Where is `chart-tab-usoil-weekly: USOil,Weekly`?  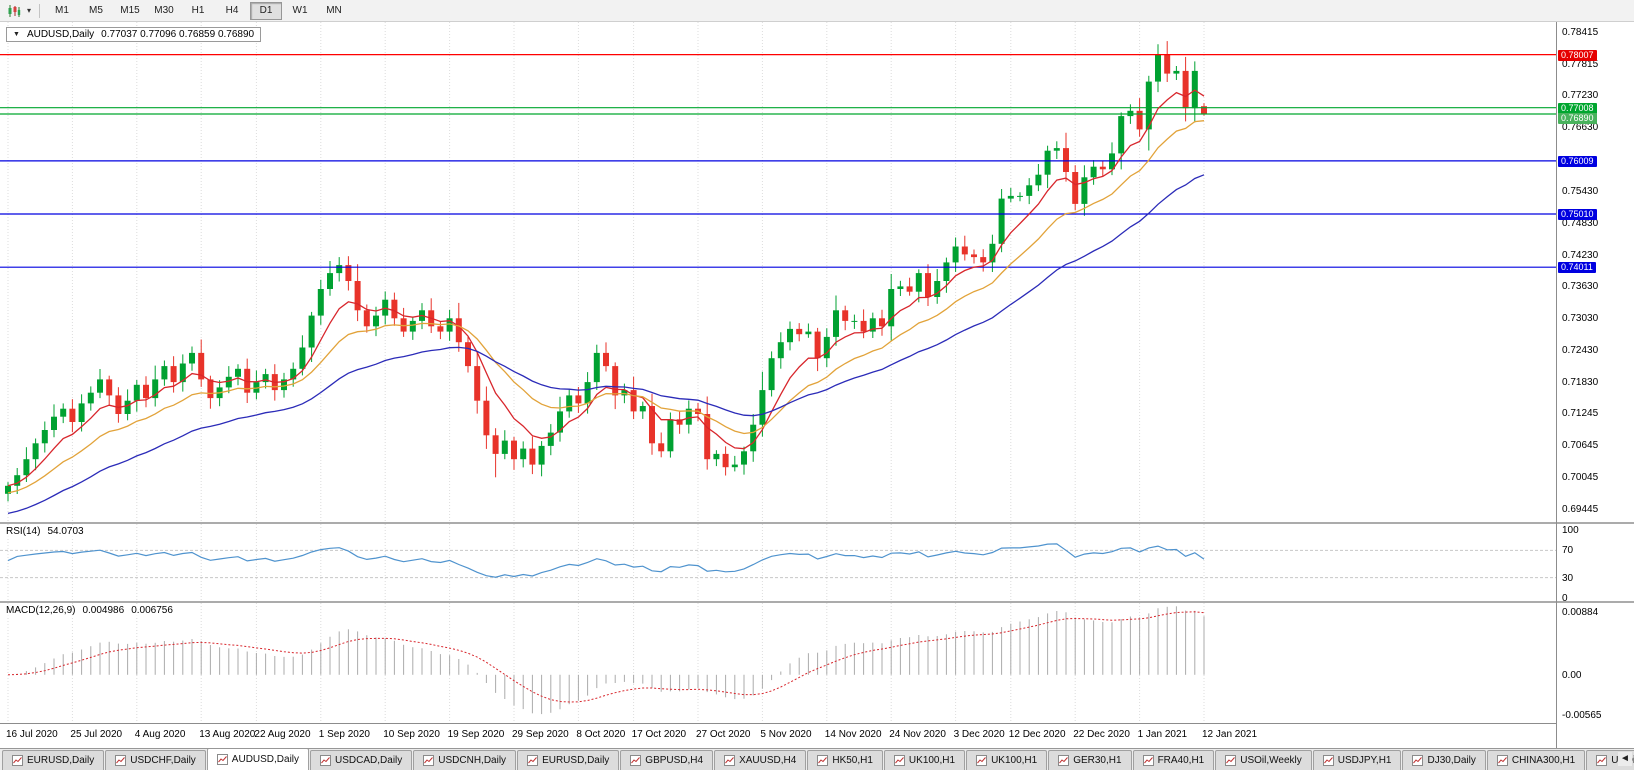 chart-tab-usoil-weekly: USOil,Weekly is located at coordinates (1263, 760).